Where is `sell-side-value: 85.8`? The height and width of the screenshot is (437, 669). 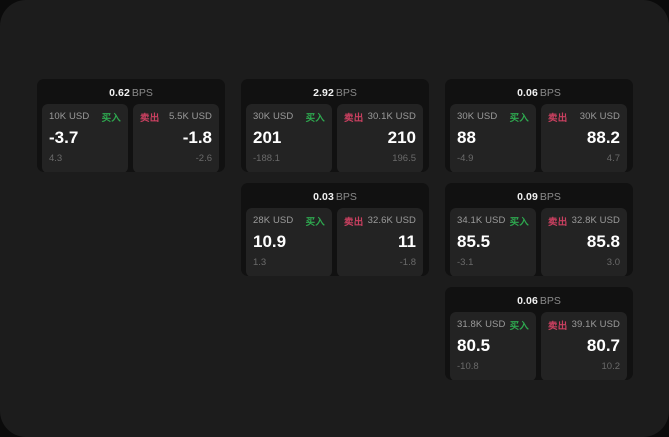 sell-side-value: 85.8 is located at coordinates (603, 241).